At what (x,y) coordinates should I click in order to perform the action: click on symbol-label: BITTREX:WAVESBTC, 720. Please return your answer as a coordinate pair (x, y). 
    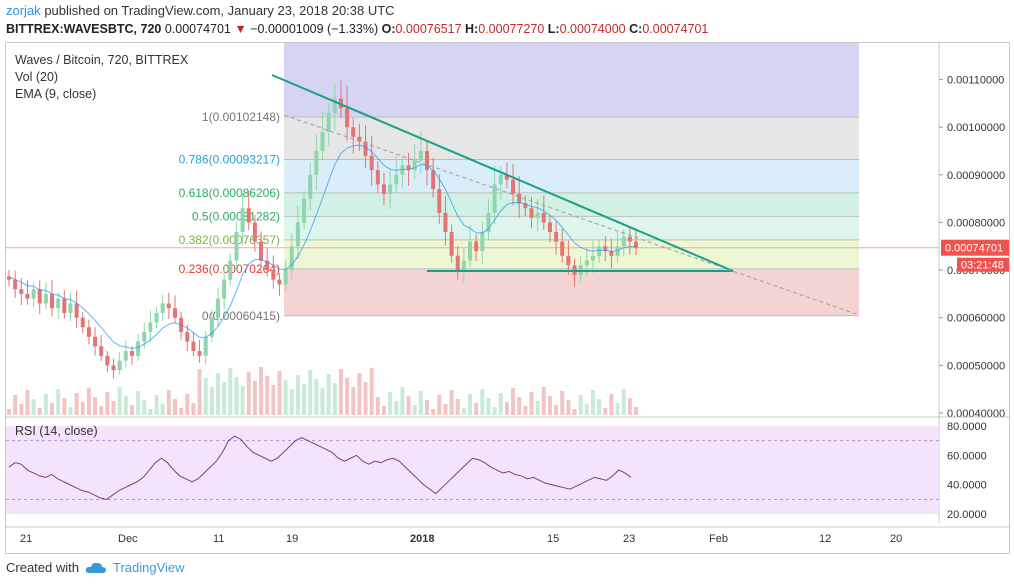
    Looking at the image, I should click on (84, 29).